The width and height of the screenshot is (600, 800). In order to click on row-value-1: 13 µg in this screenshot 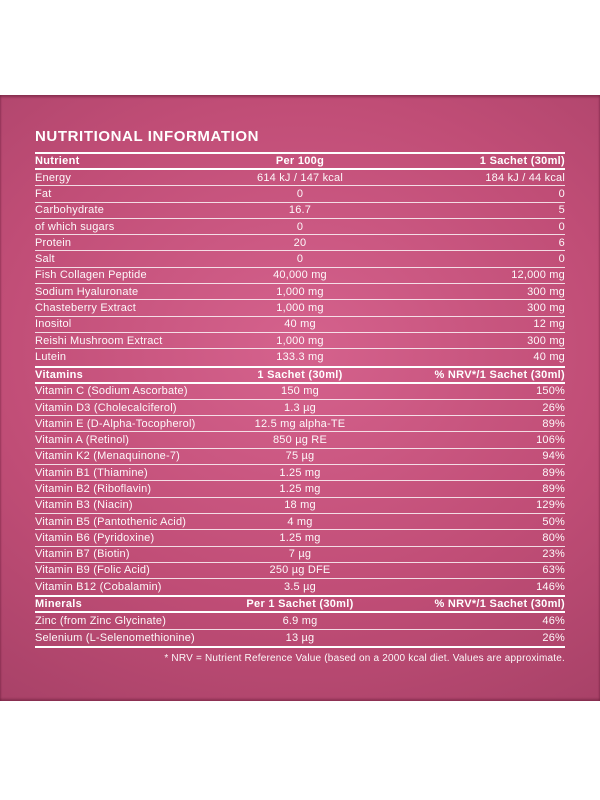, I will do `click(300, 637)`.